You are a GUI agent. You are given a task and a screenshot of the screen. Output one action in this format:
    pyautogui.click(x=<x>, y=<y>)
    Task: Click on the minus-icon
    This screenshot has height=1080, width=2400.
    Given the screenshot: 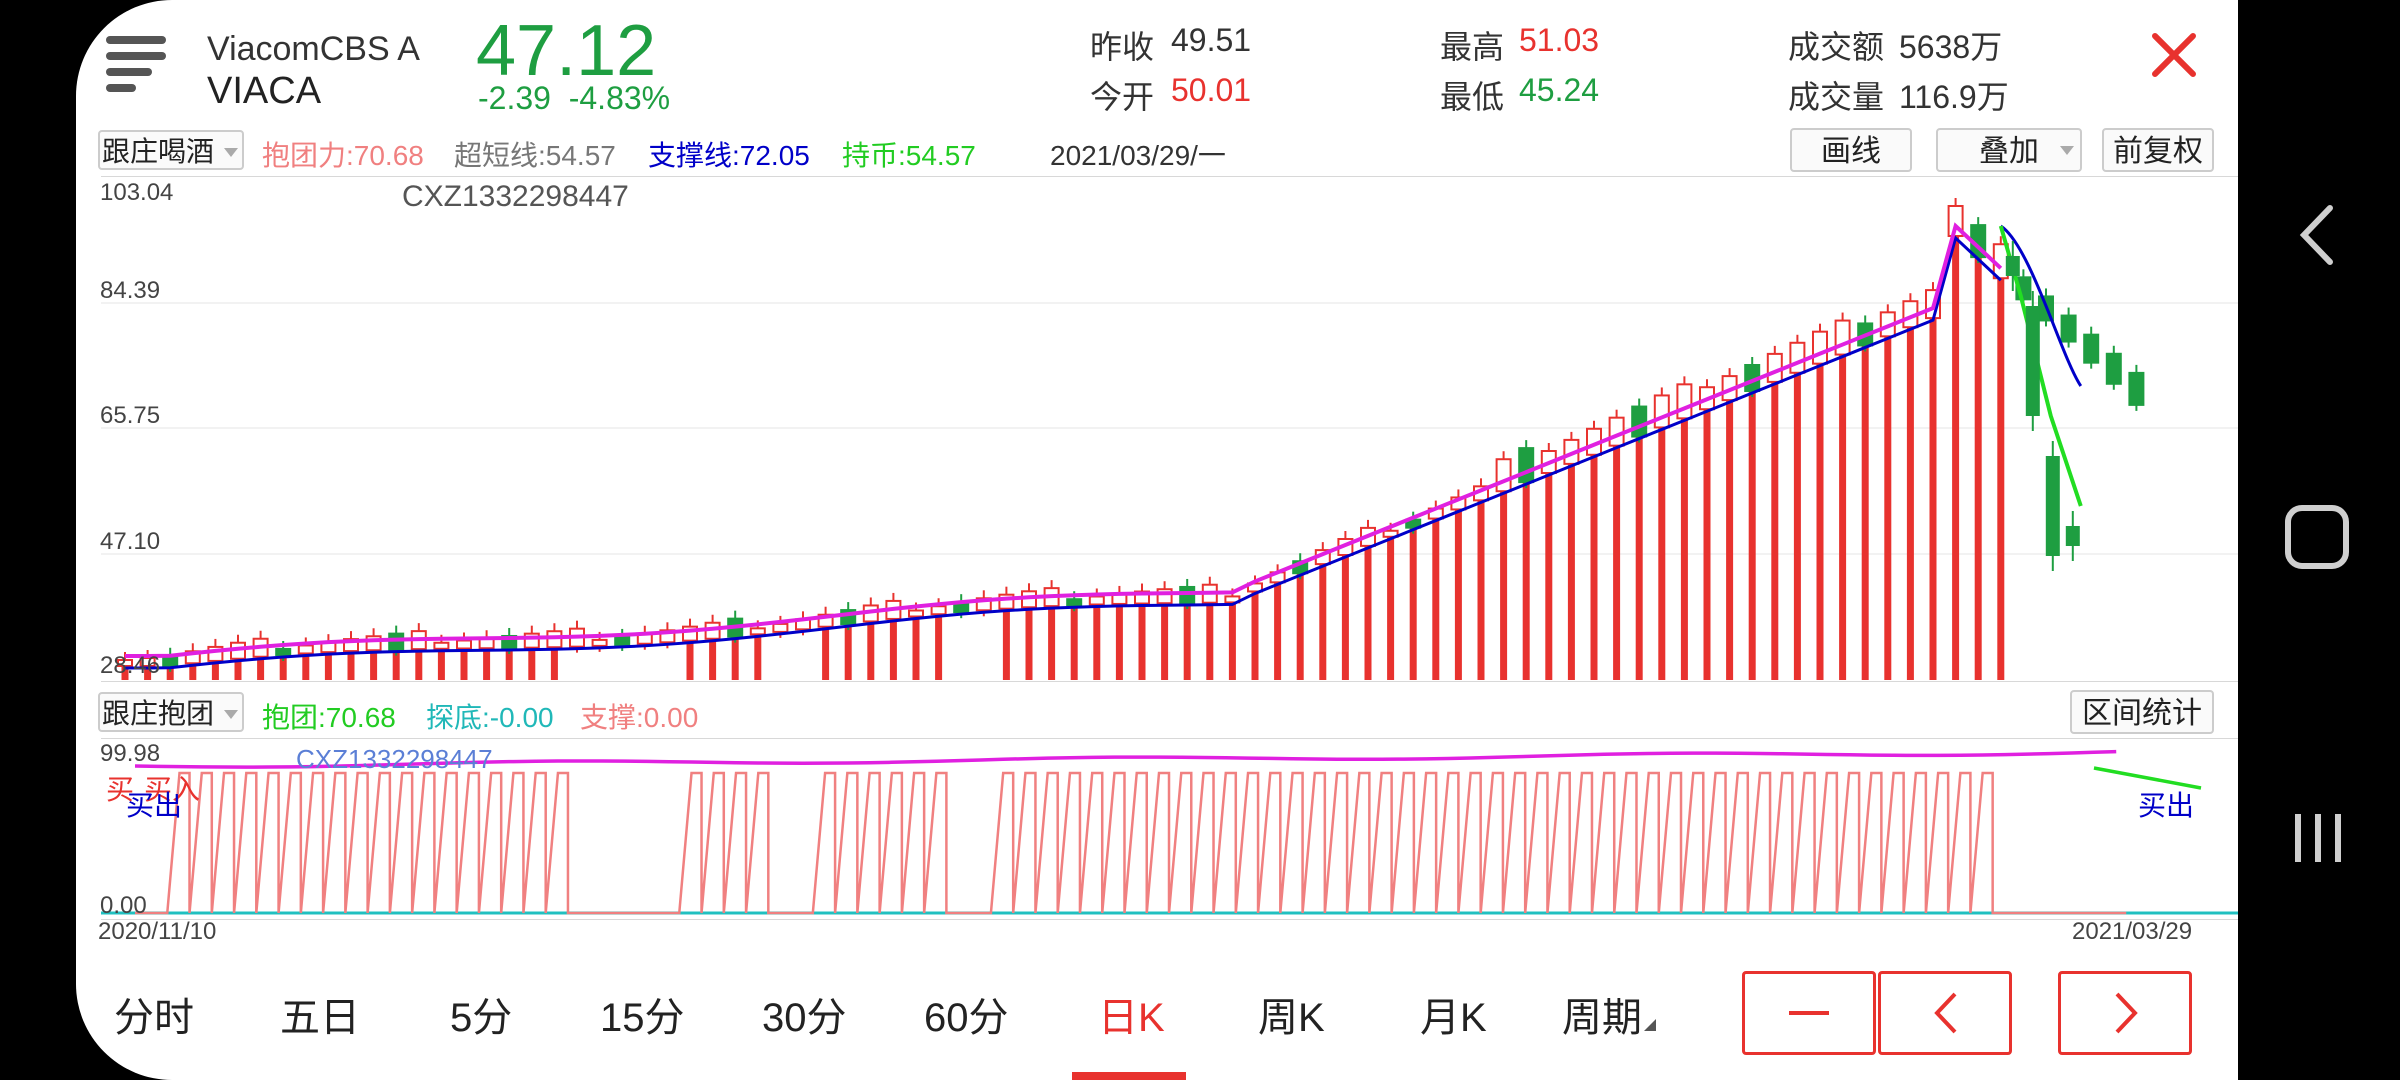 What is the action you would take?
    pyautogui.click(x=1809, y=1013)
    